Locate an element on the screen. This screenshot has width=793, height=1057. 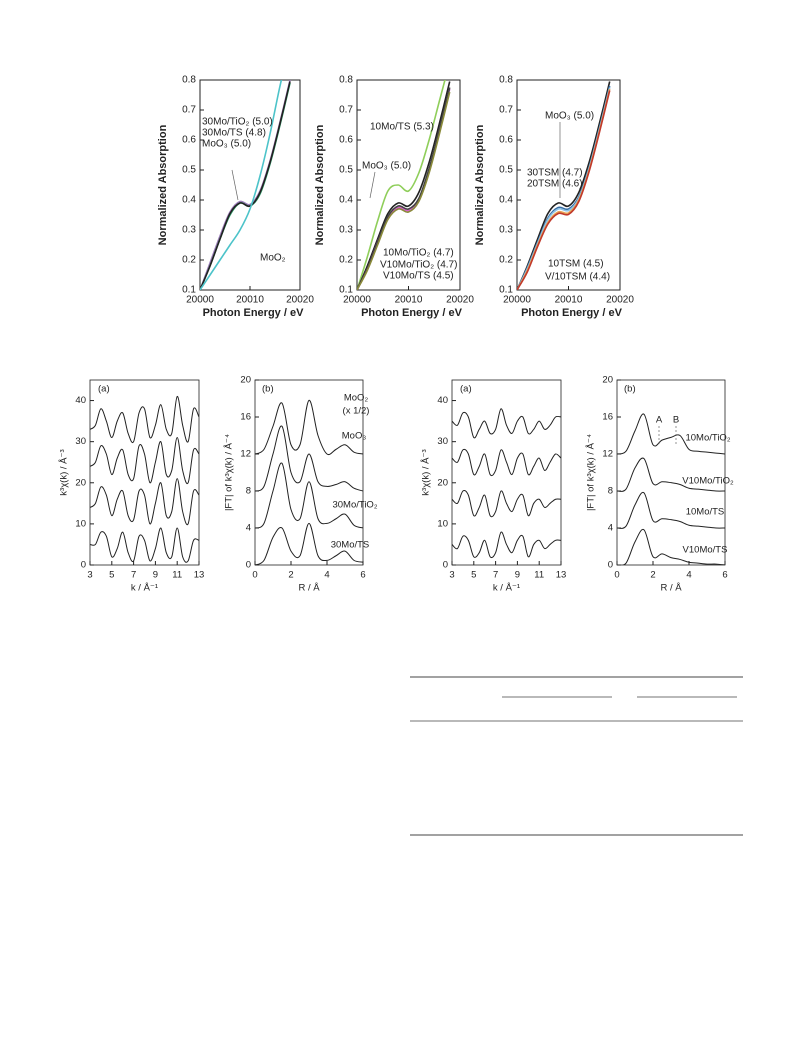
x-tick-label: 20010 is located at coordinates (250, 300).